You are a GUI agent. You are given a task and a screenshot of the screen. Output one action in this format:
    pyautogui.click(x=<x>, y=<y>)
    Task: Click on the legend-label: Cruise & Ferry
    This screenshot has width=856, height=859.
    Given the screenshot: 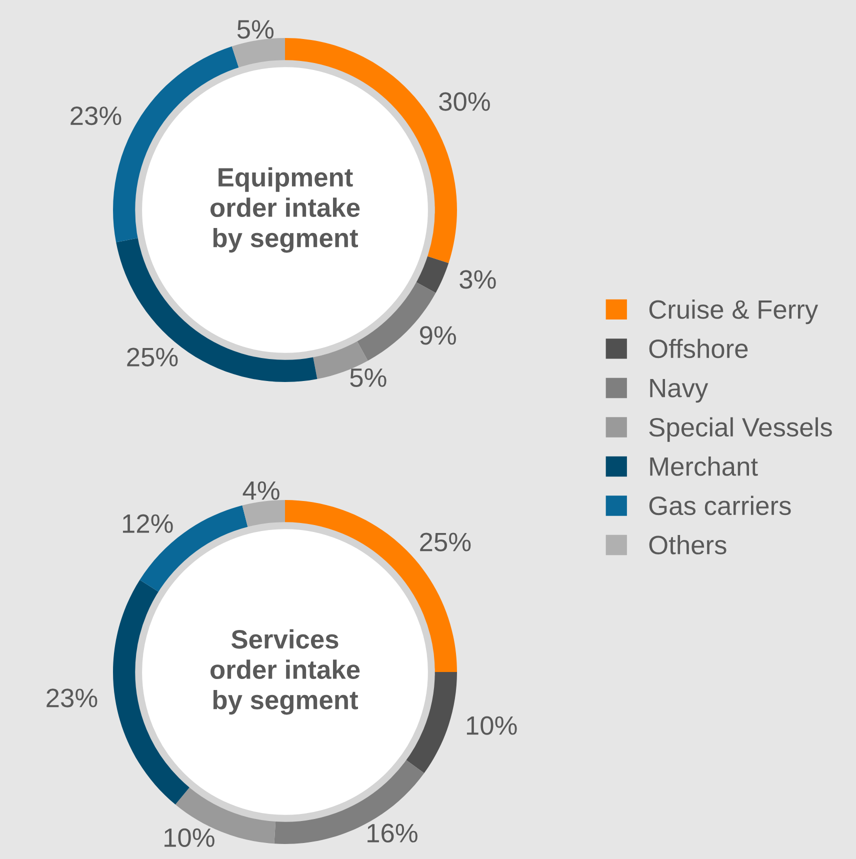 What is the action you would take?
    pyautogui.click(x=733, y=312)
    